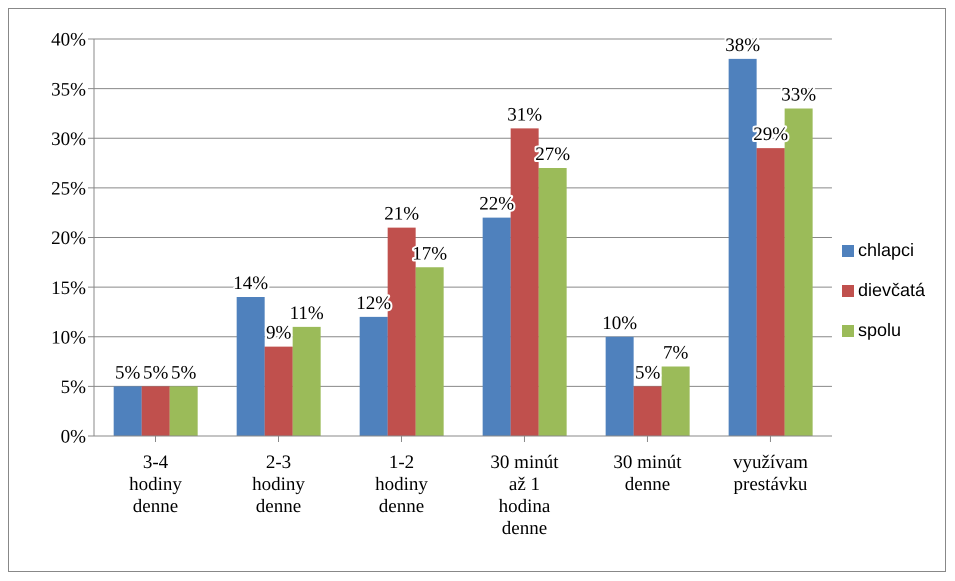  What do you see at coordinates (250, 283) in the screenshot?
I see `data-label: 14%` at bounding box center [250, 283].